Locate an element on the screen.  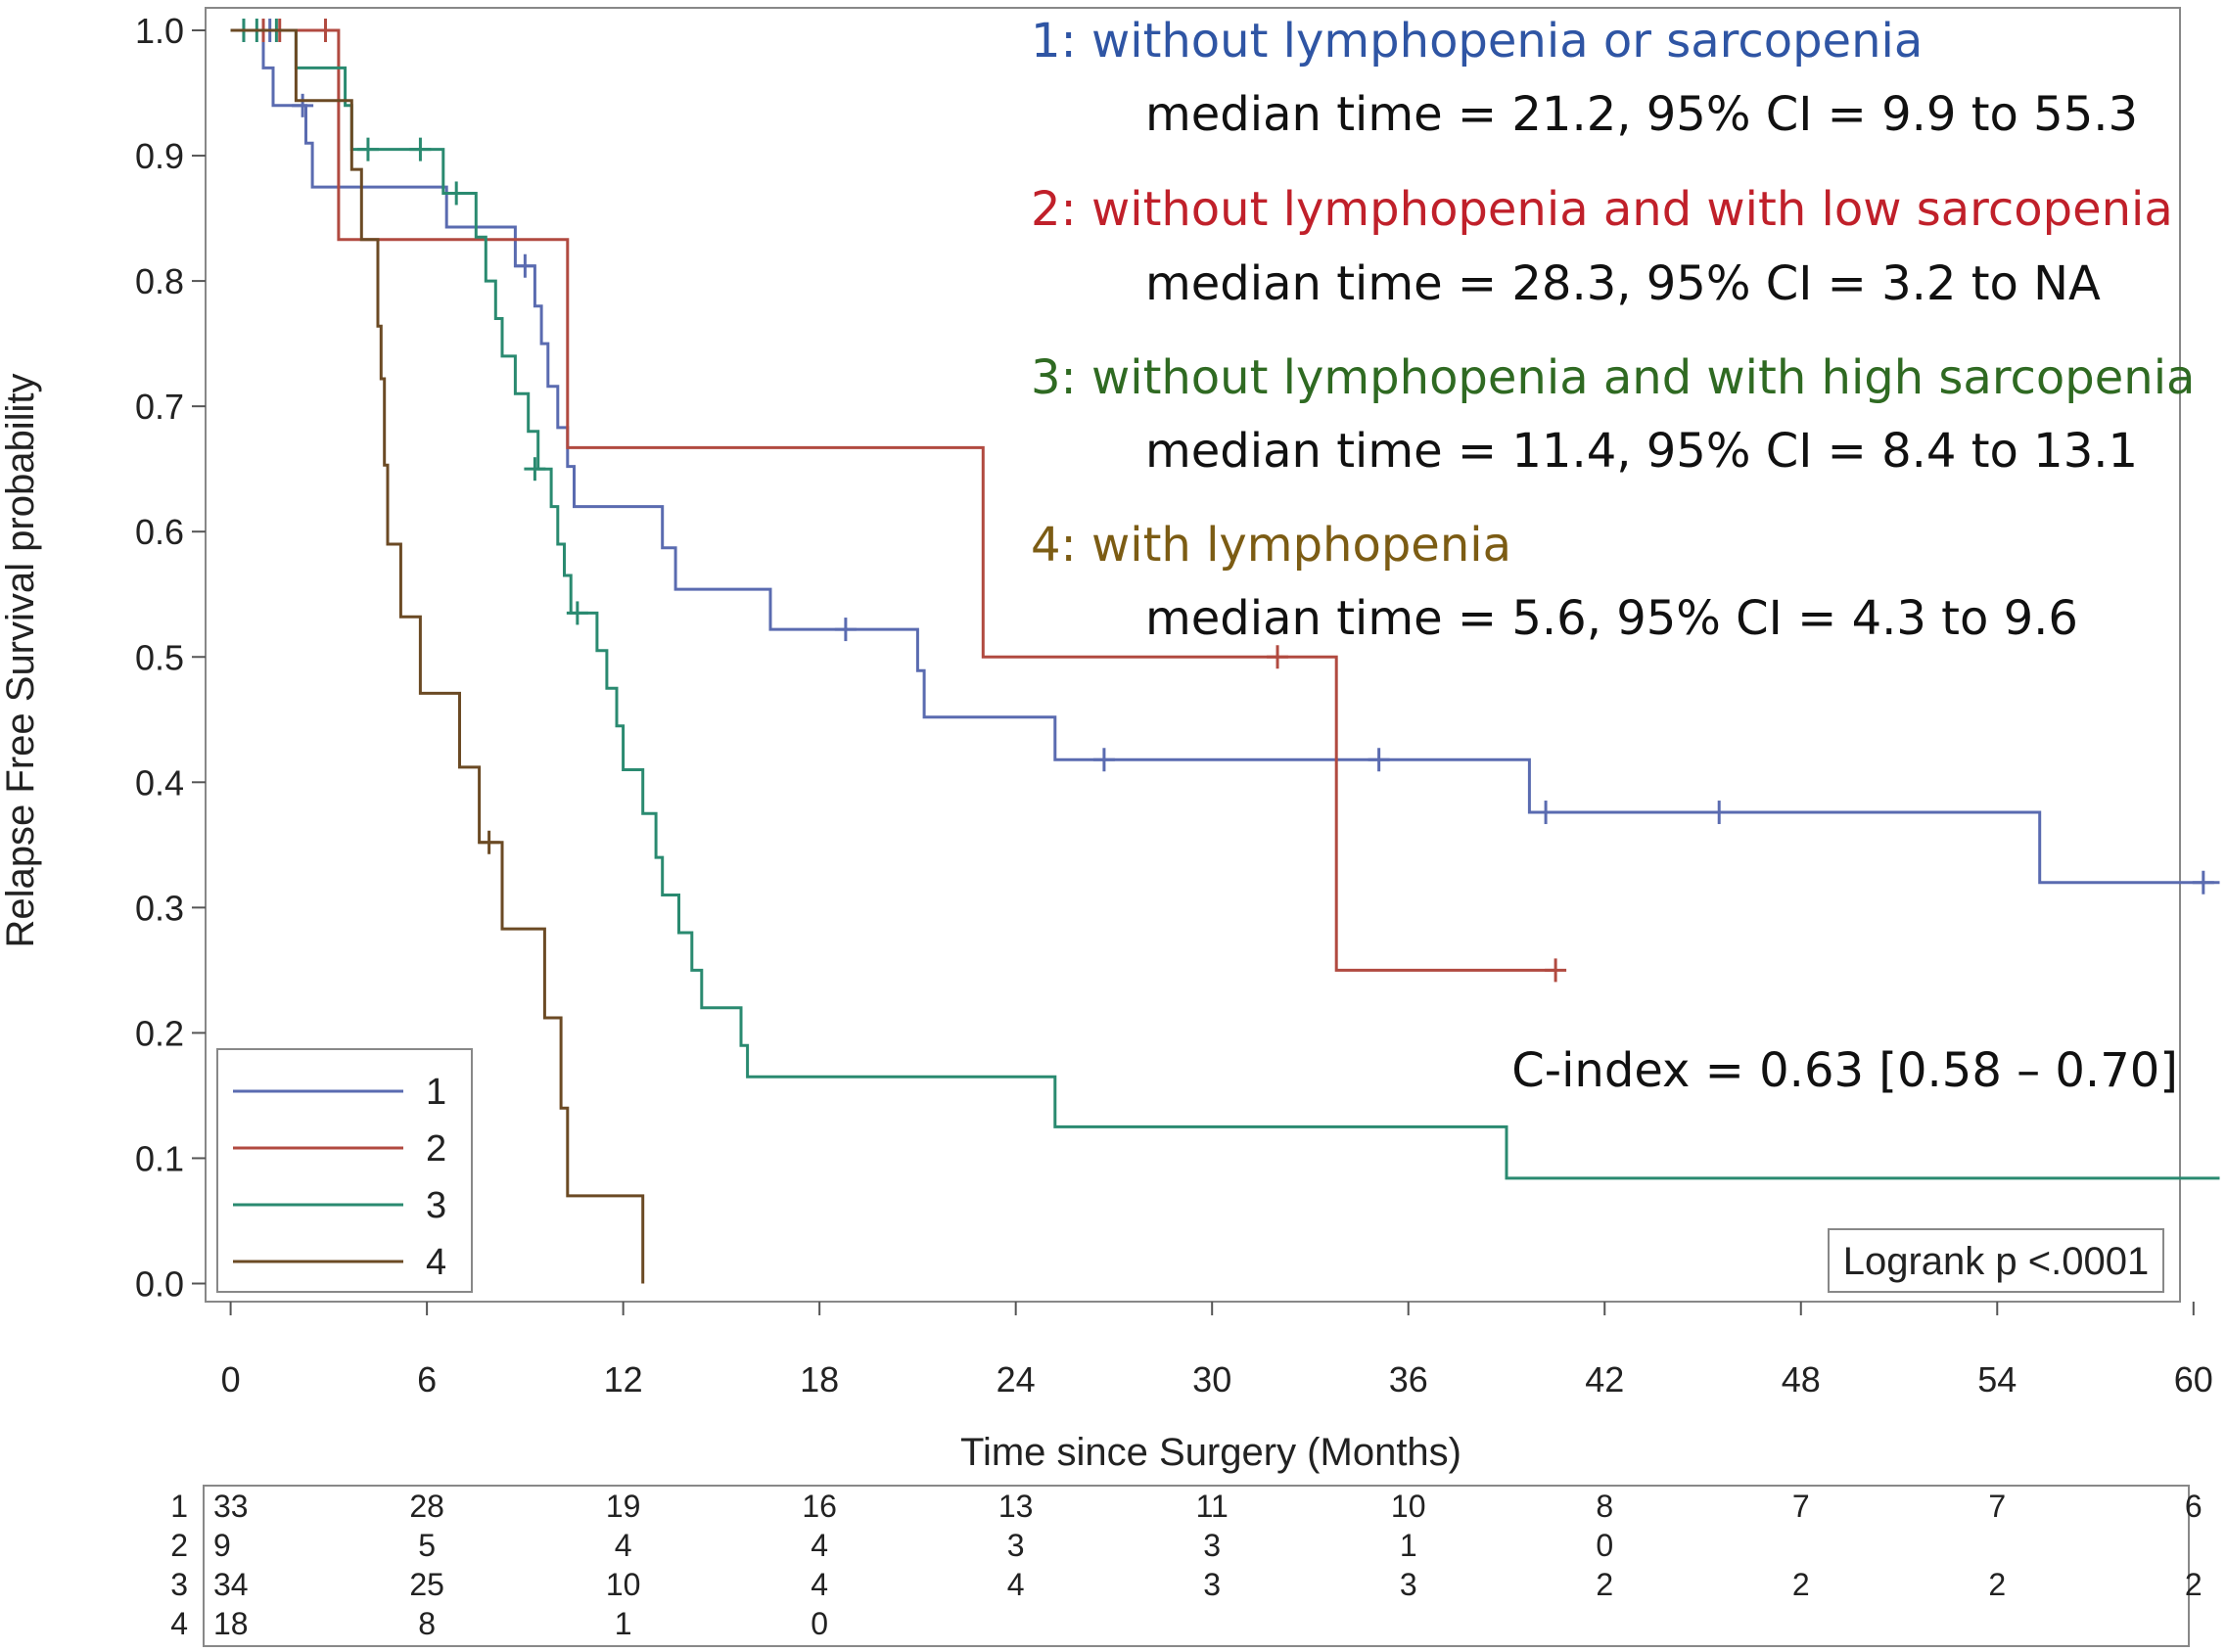
x-tick-label-0: 0 is located at coordinates (231, 1379).